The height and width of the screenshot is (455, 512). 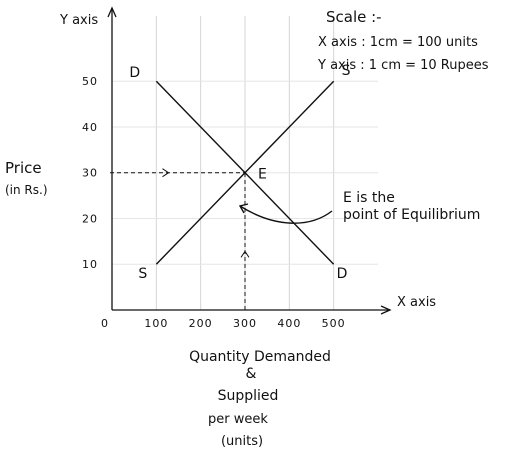 What do you see at coordinates (90, 218) in the screenshot?
I see `y-tick-label-2: 20` at bounding box center [90, 218].